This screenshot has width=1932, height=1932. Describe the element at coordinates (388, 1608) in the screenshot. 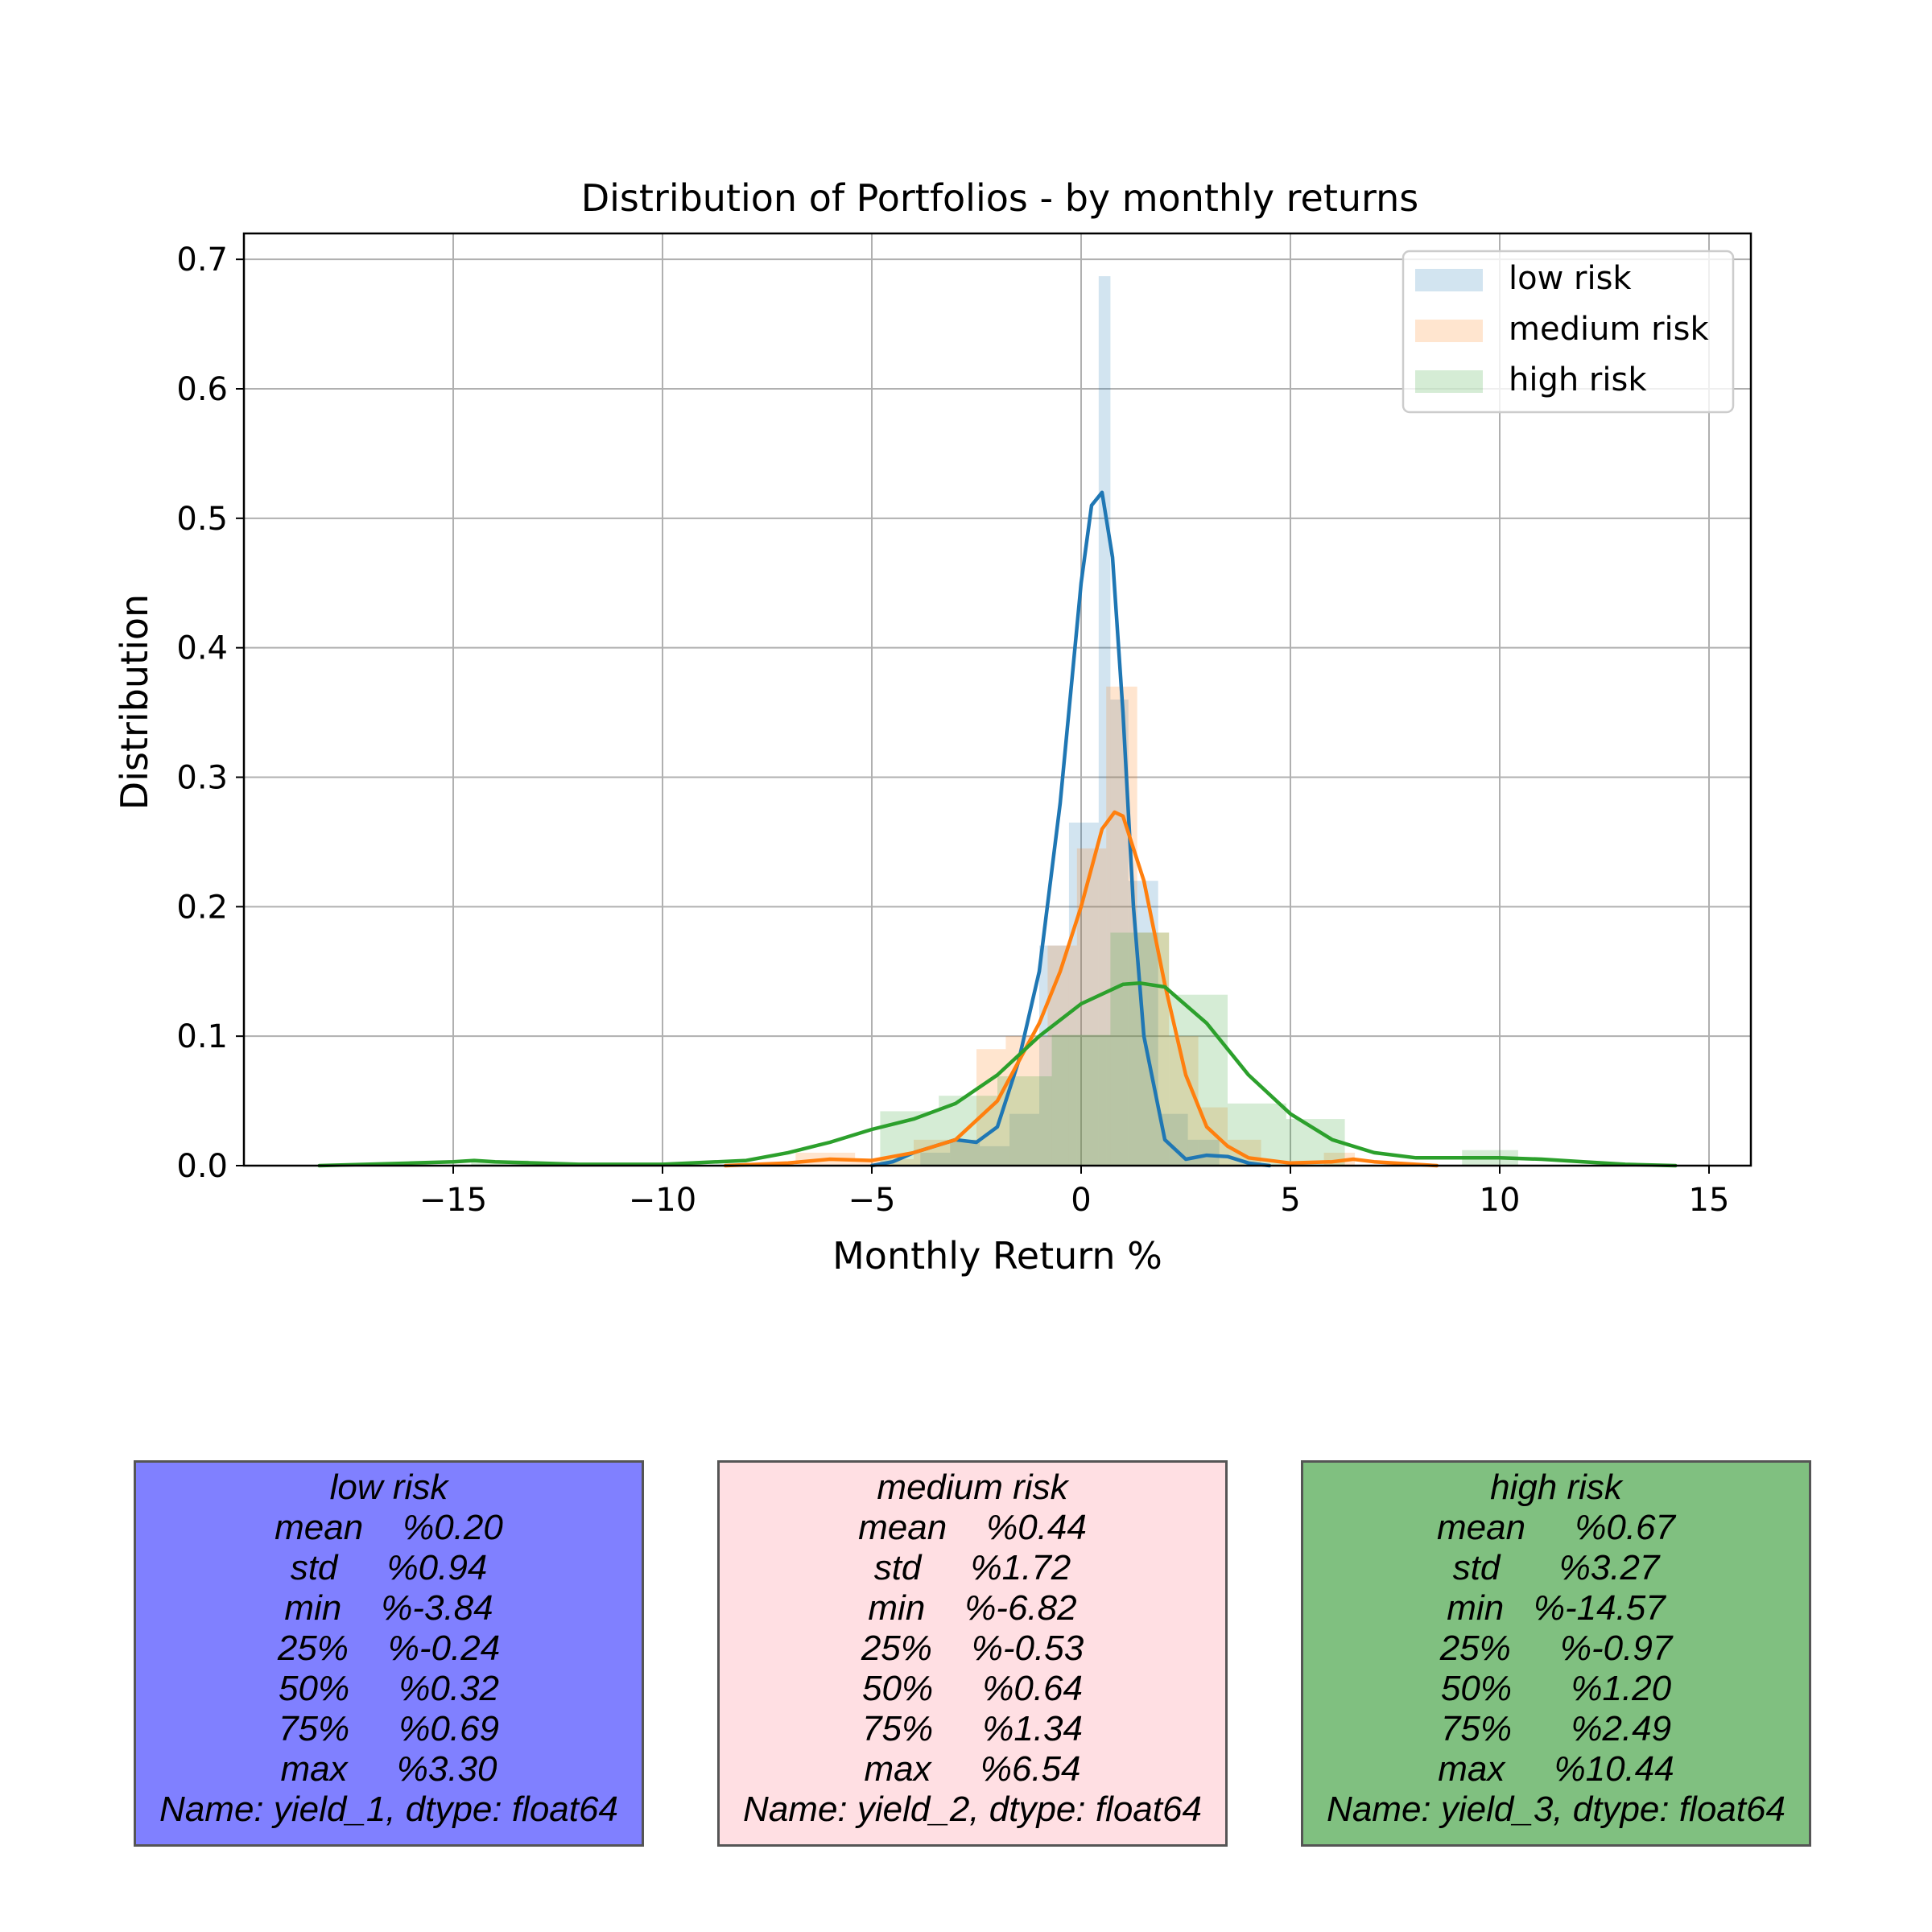

I see `stats-line-min: min %-3.84` at that location.